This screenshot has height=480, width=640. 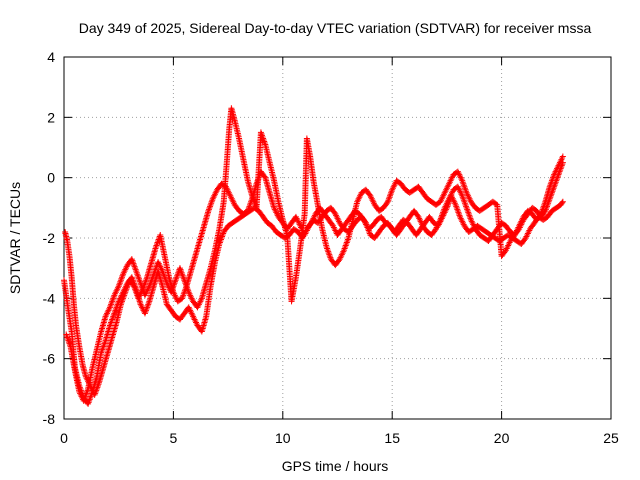 What do you see at coordinates (15, 238) in the screenshot?
I see `y-axis-label: SDTVAR / TECUs` at bounding box center [15, 238].